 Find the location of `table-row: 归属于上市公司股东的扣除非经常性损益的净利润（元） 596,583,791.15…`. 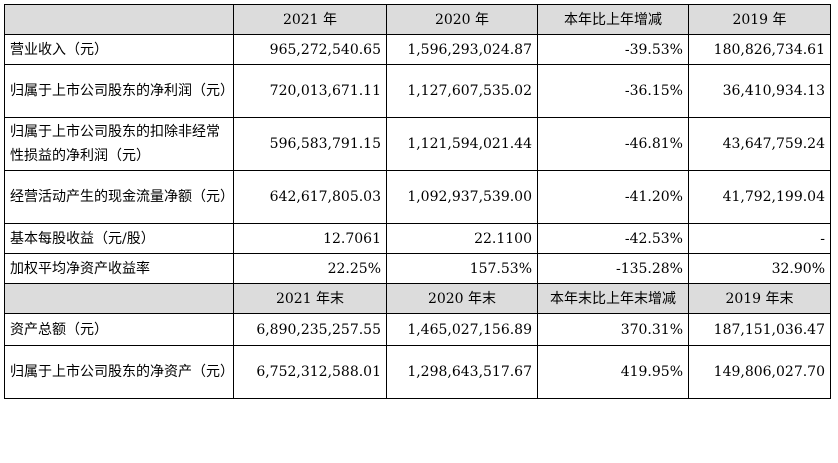

table-row: 归属于上市公司股东的扣除非经常性损益的净利润（元） 596,583,791.15… is located at coordinates (417, 144).